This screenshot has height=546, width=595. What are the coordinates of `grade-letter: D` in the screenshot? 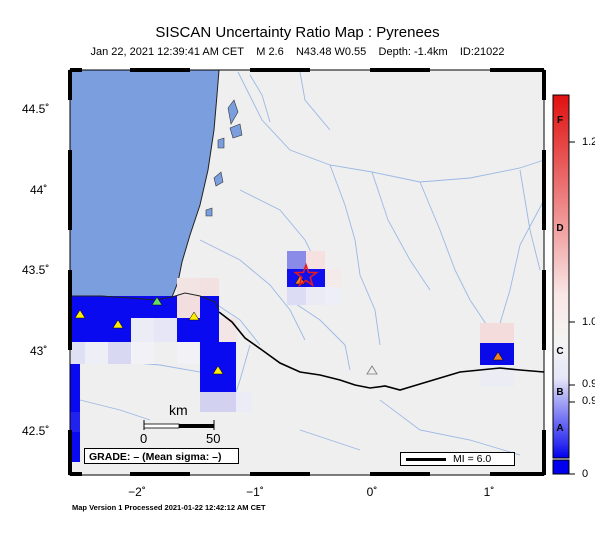 It's located at (560, 228).